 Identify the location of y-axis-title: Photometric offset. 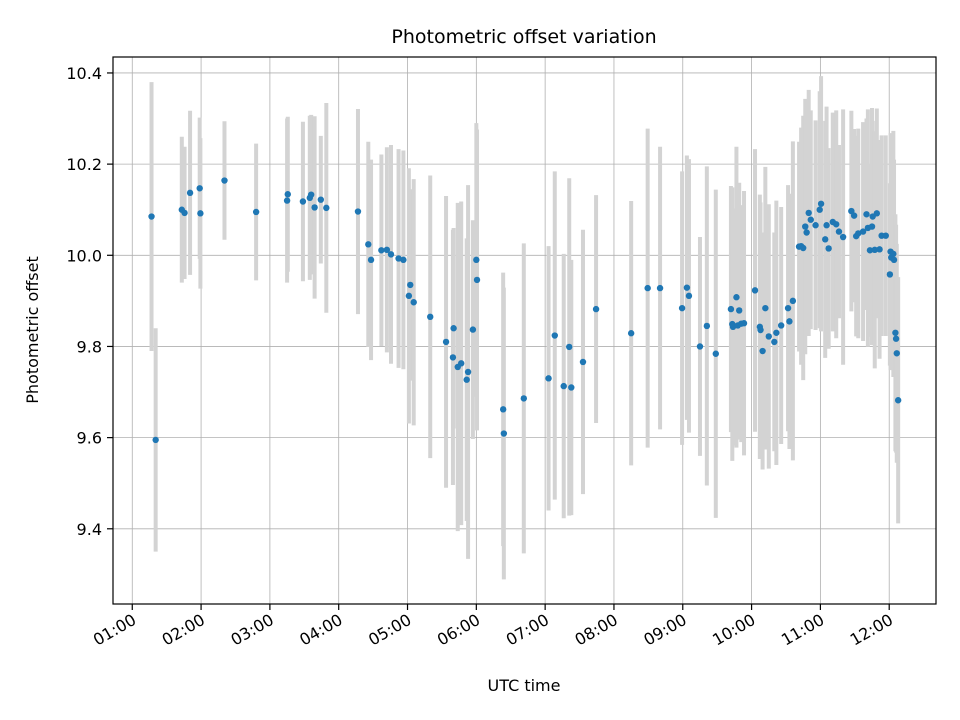
(32, 330).